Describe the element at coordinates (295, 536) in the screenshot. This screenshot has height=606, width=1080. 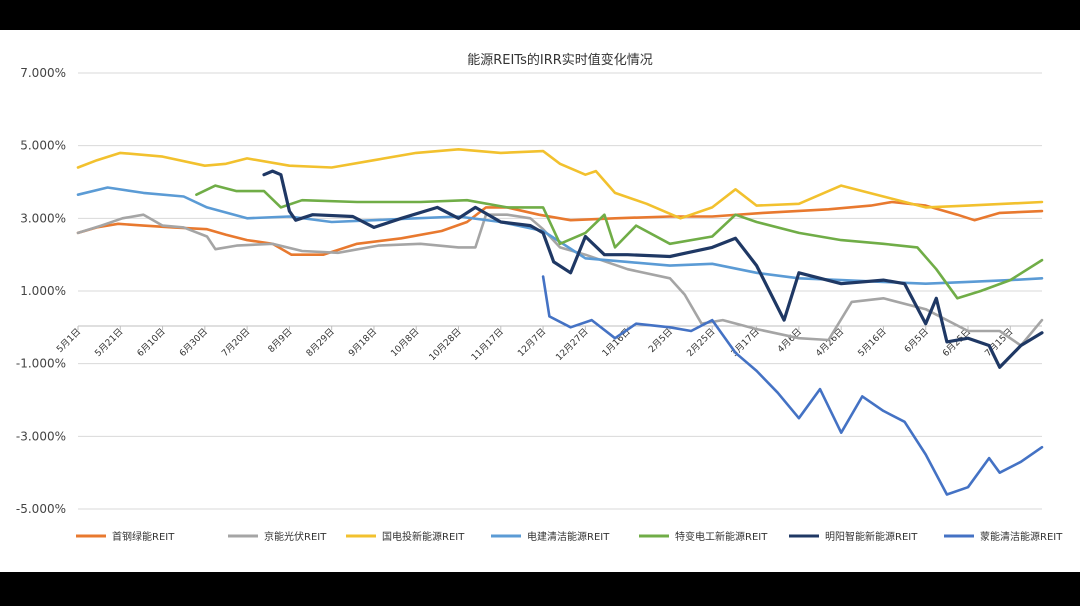
I see `legend-label: 京能光伏REIT` at that location.